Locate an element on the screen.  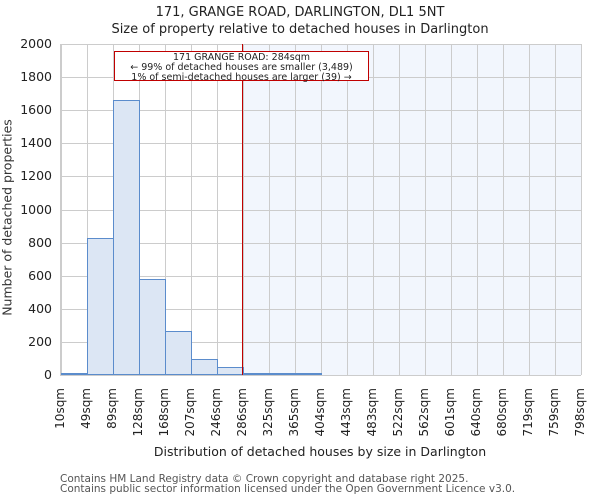
x-tick-label: 286sqm is located at coordinates (242, 412).